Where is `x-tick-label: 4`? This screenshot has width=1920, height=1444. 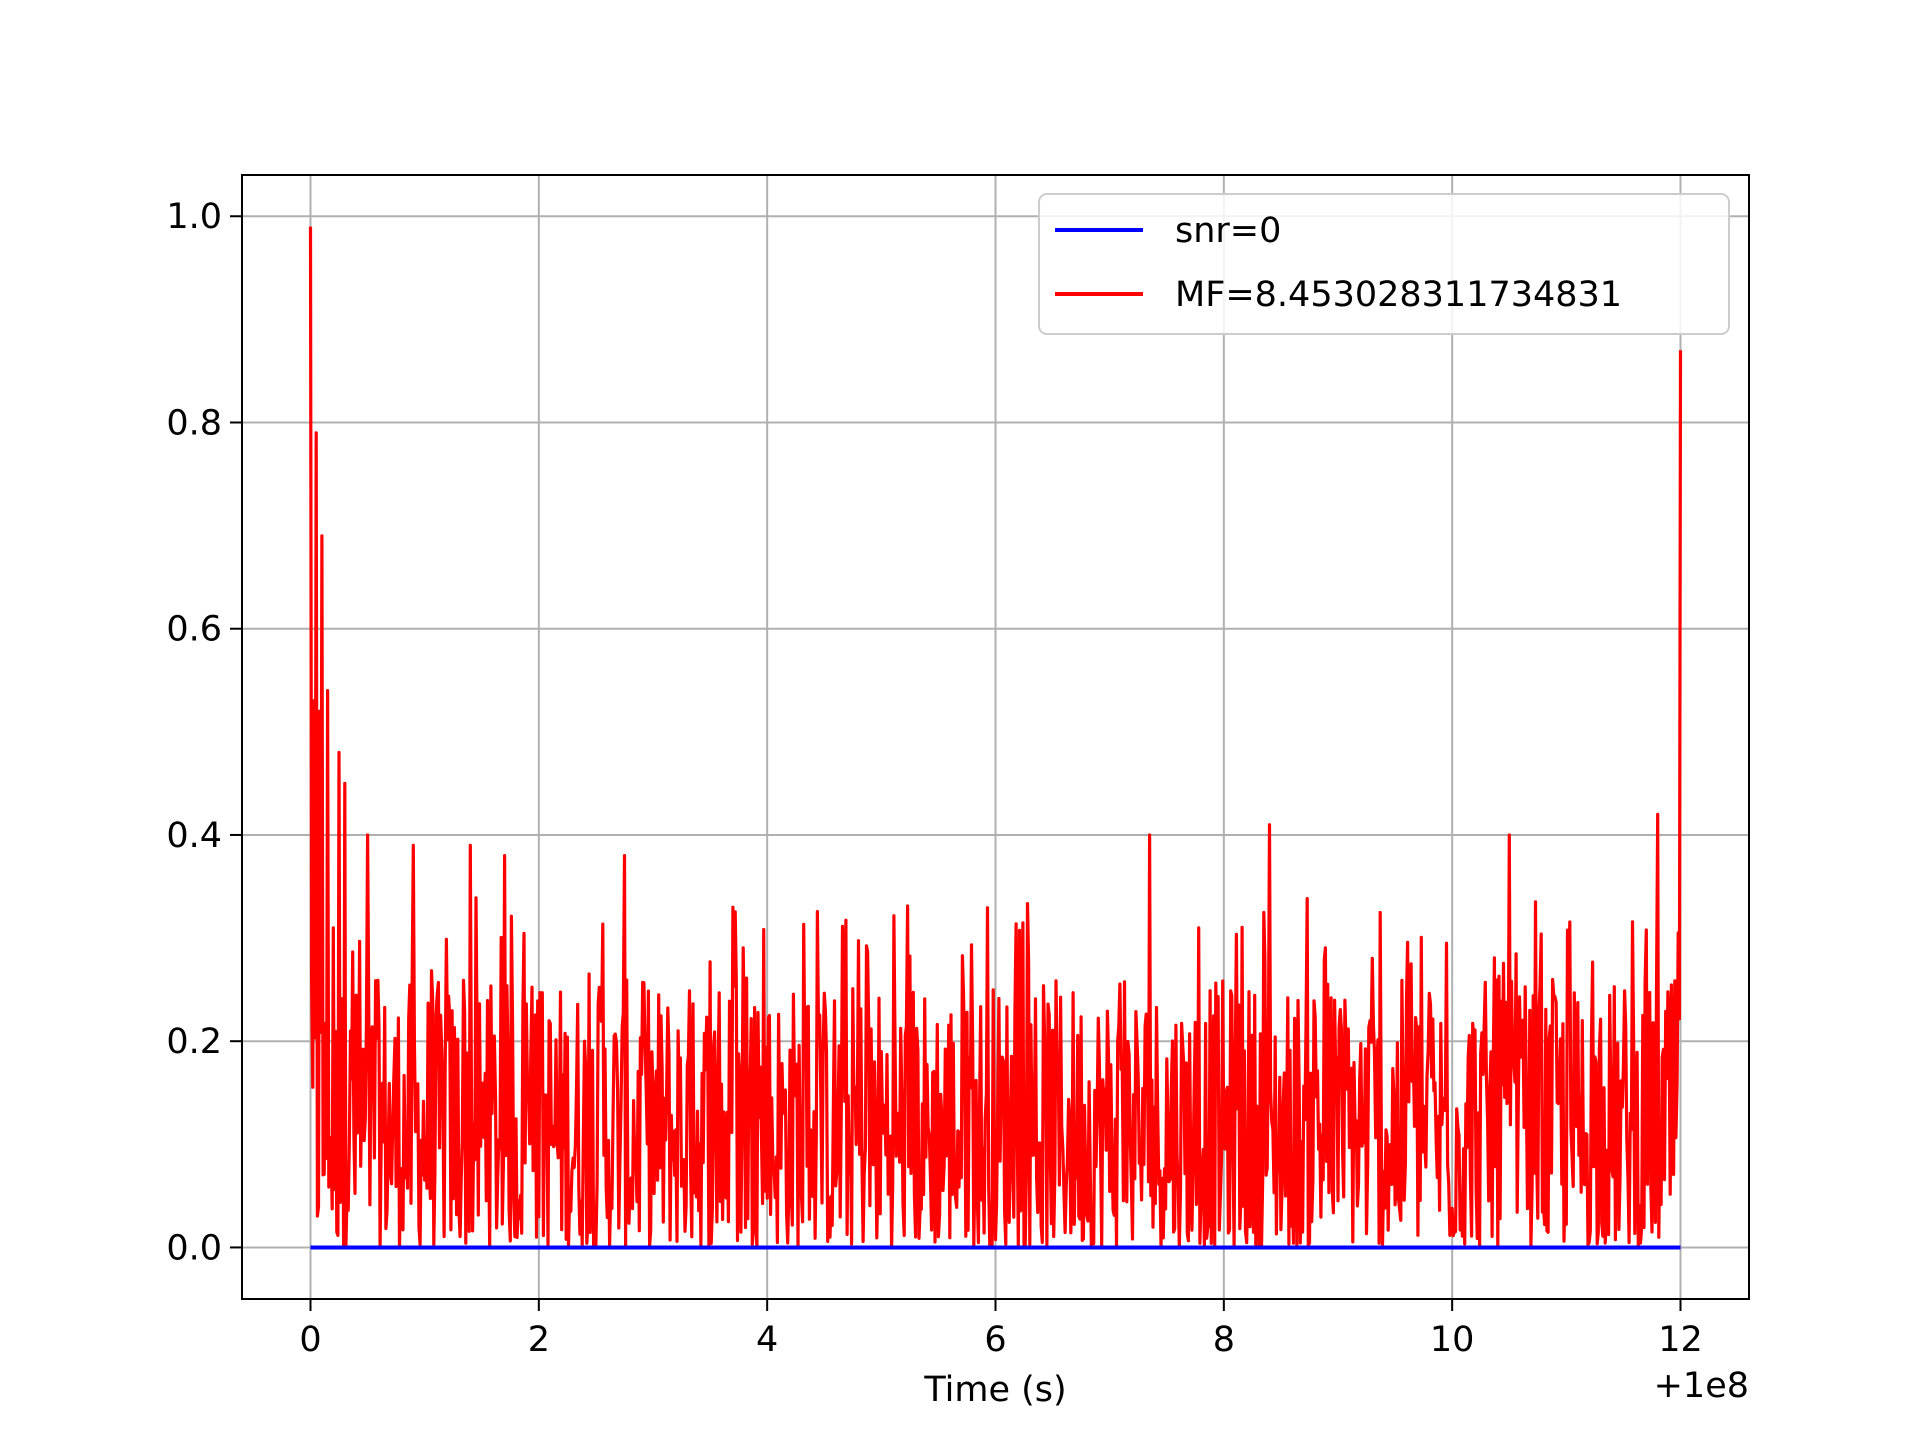 x-tick-label: 4 is located at coordinates (767, 1340).